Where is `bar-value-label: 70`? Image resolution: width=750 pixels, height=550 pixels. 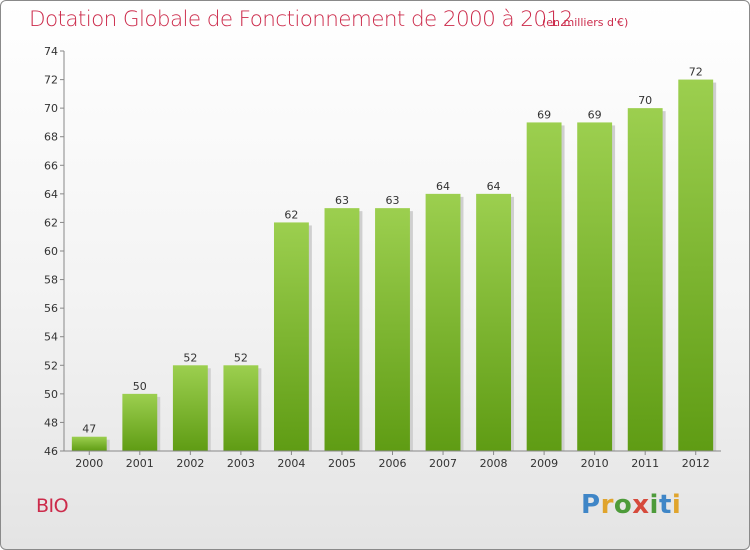
bar-value-label: 70 is located at coordinates (645, 100).